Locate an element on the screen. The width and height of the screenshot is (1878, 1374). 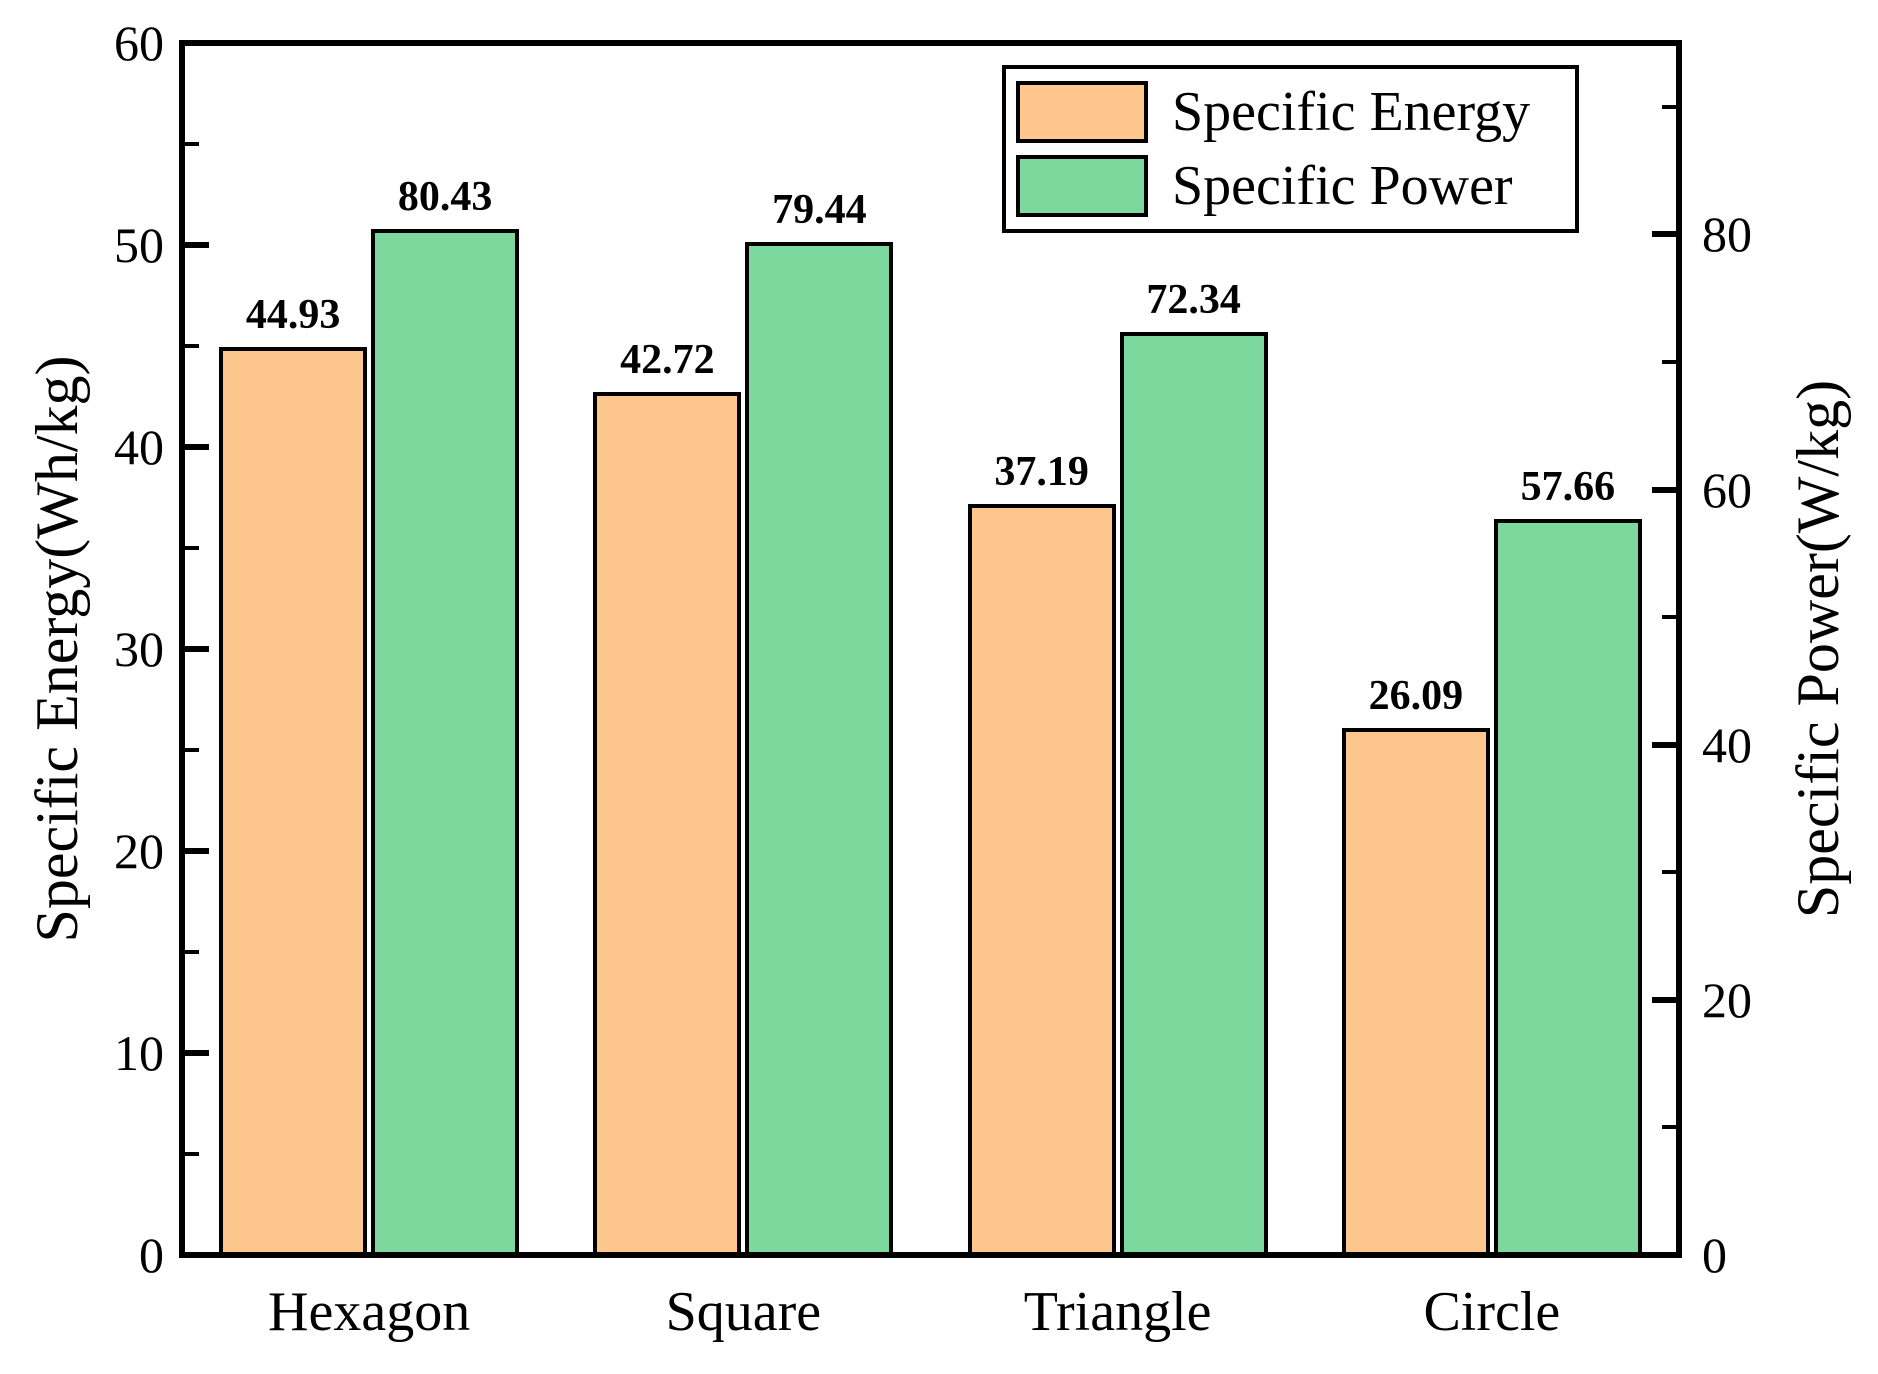
value-label: 26.09 is located at coordinates (1416, 695).